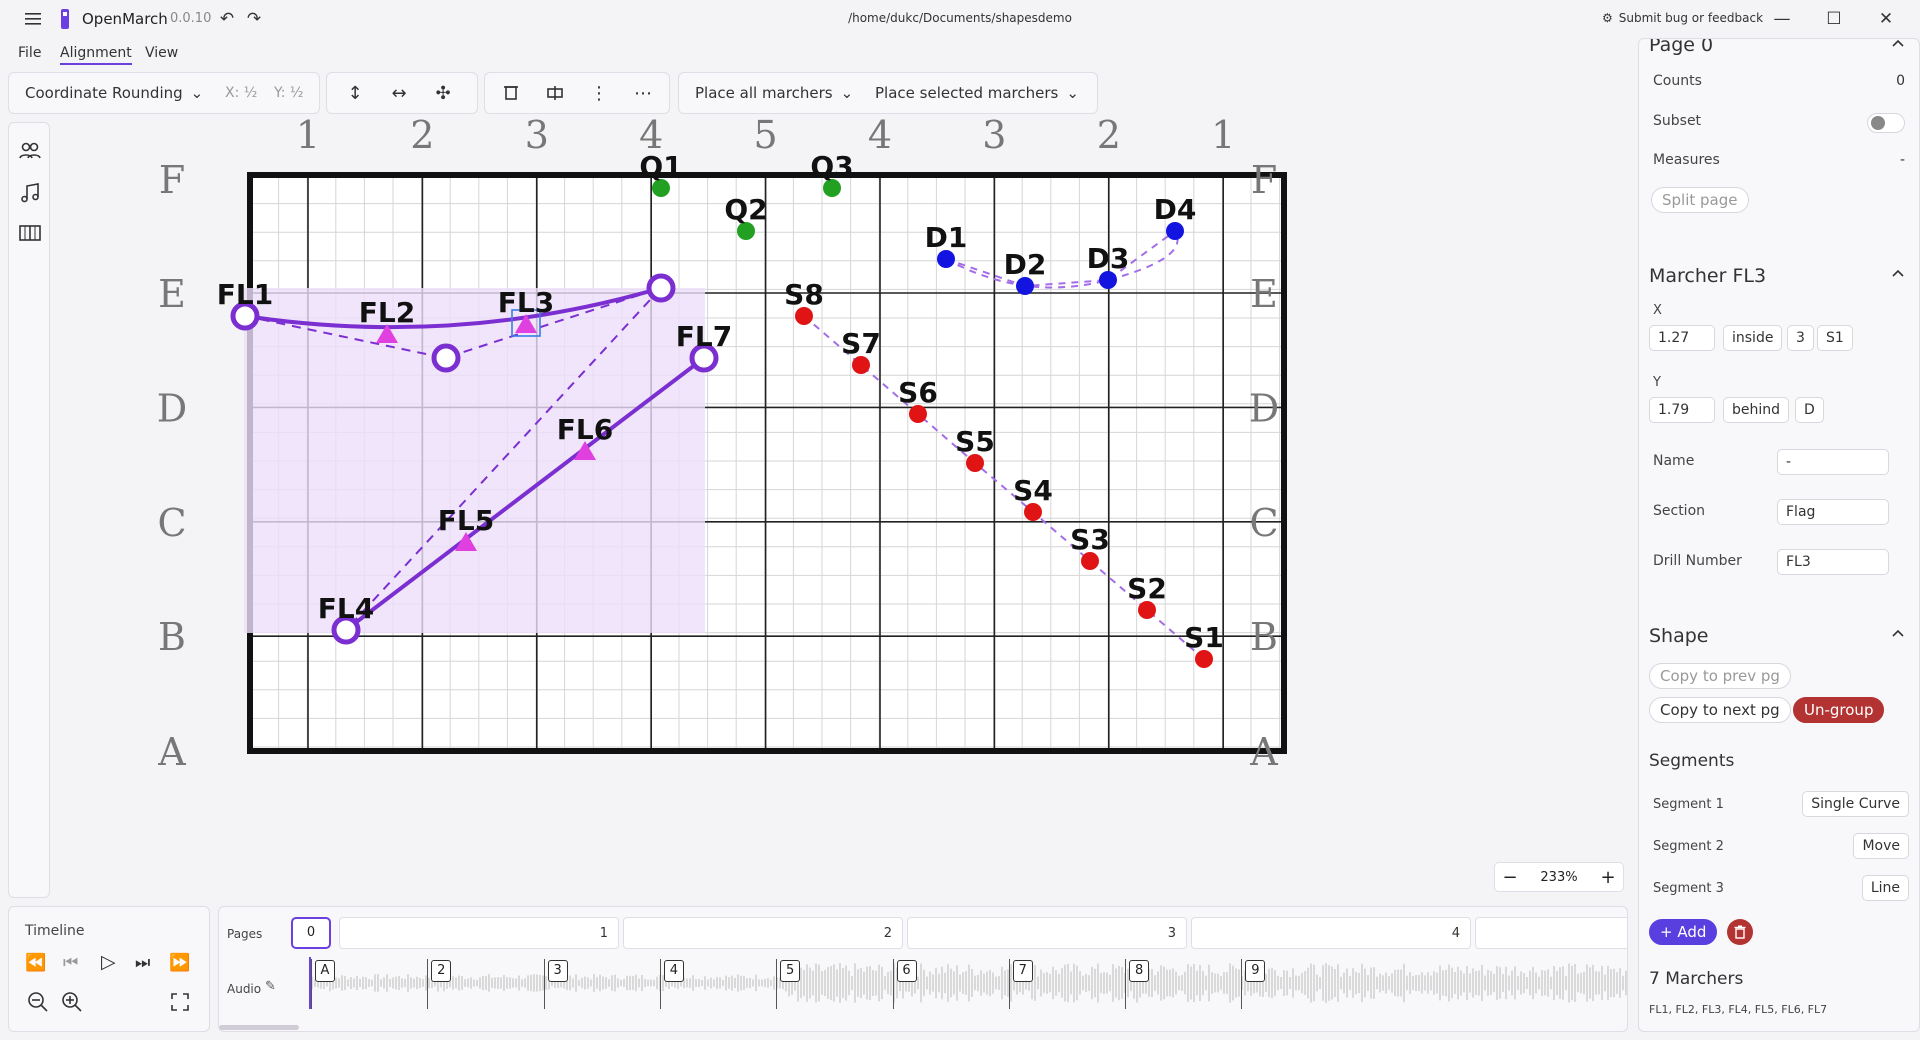  I want to click on beat-marker: 6, so click(906, 971).